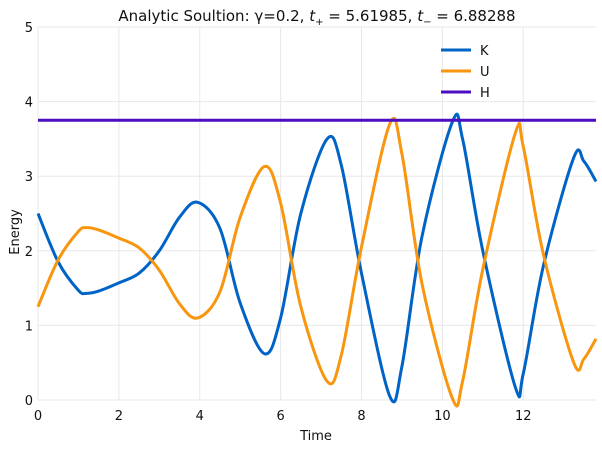  Describe the element at coordinates (371, 16) in the screenshot. I see `chart-title-tplus-value: = 5.61985,` at that location.